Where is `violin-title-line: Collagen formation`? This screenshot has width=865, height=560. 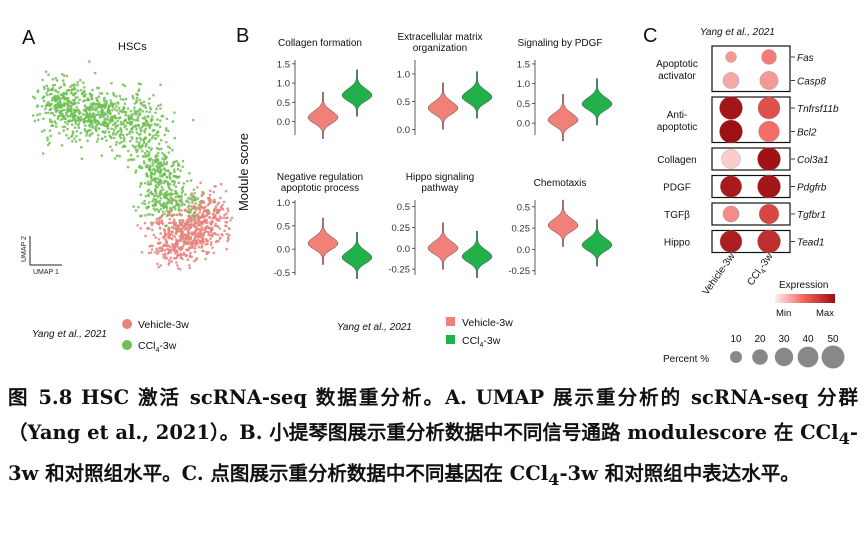 violin-title-line: Collagen formation is located at coordinates (320, 43).